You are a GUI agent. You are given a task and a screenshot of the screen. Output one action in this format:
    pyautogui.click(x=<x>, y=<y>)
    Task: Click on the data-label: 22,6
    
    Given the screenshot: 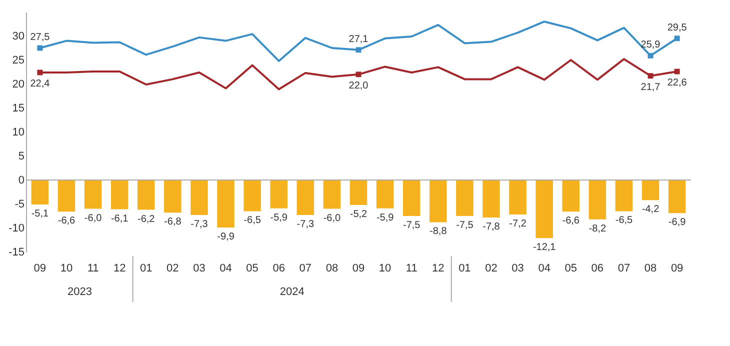 What is the action you would take?
    pyautogui.click(x=677, y=83)
    